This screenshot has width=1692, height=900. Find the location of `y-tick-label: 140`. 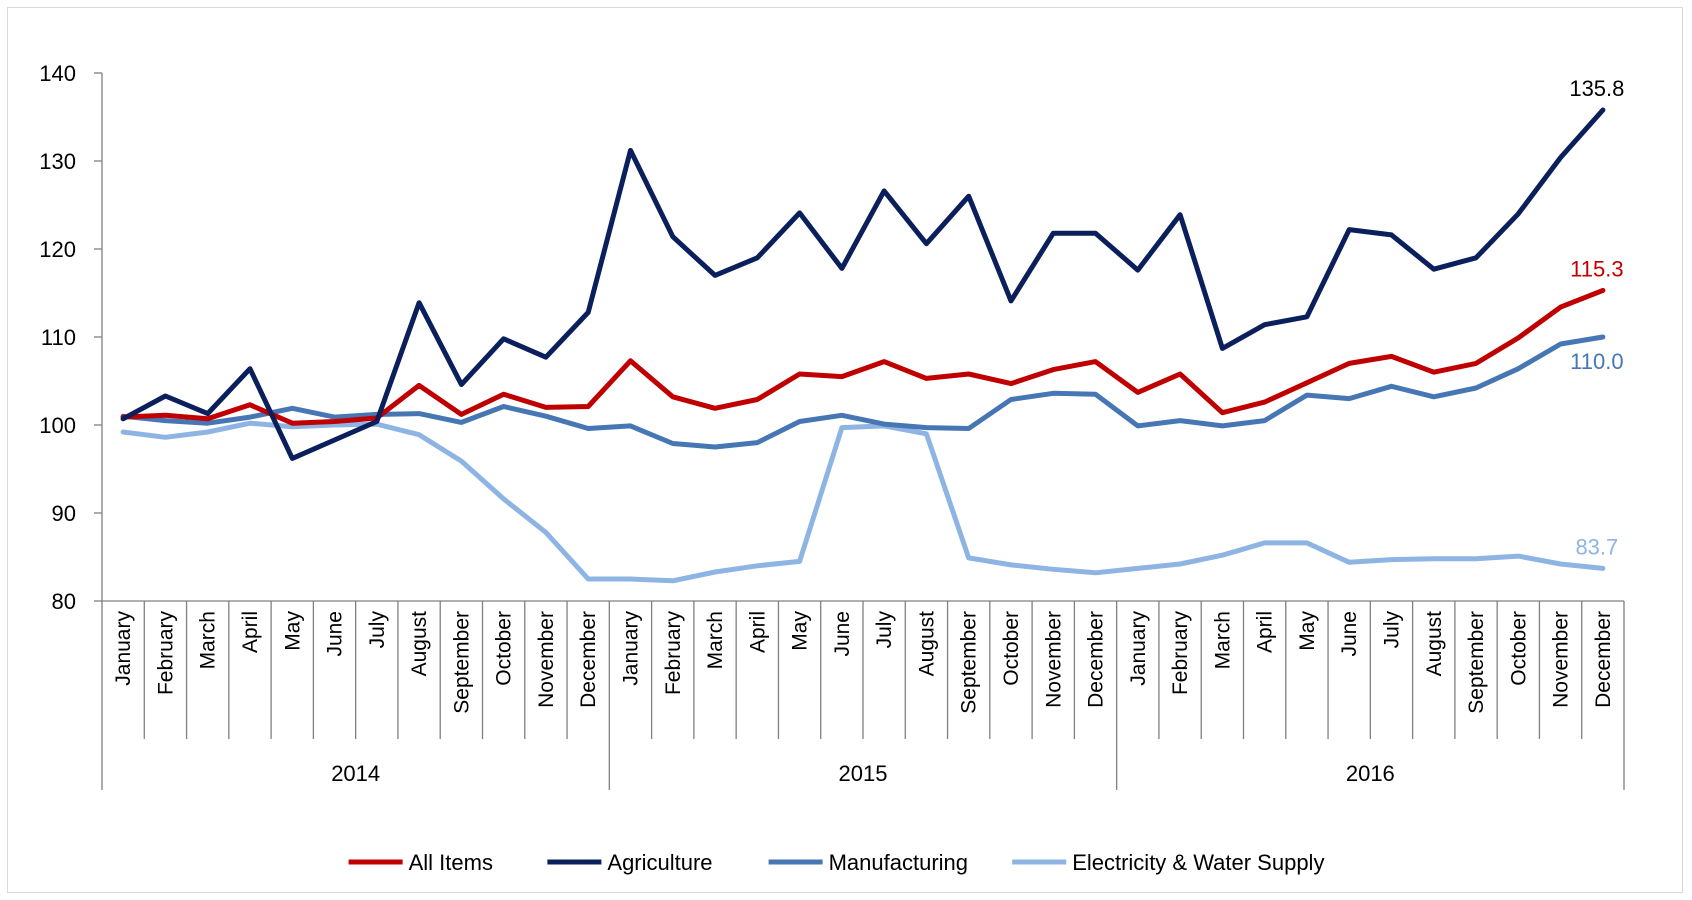

y-tick-label: 140 is located at coordinates (57, 73).